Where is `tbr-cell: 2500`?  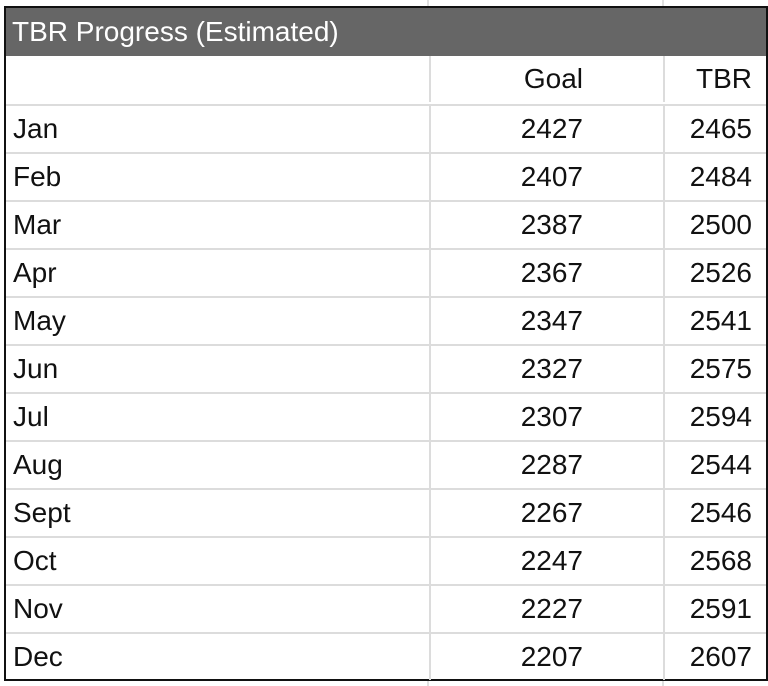
tbr-cell: 2500 is located at coordinates (714, 225).